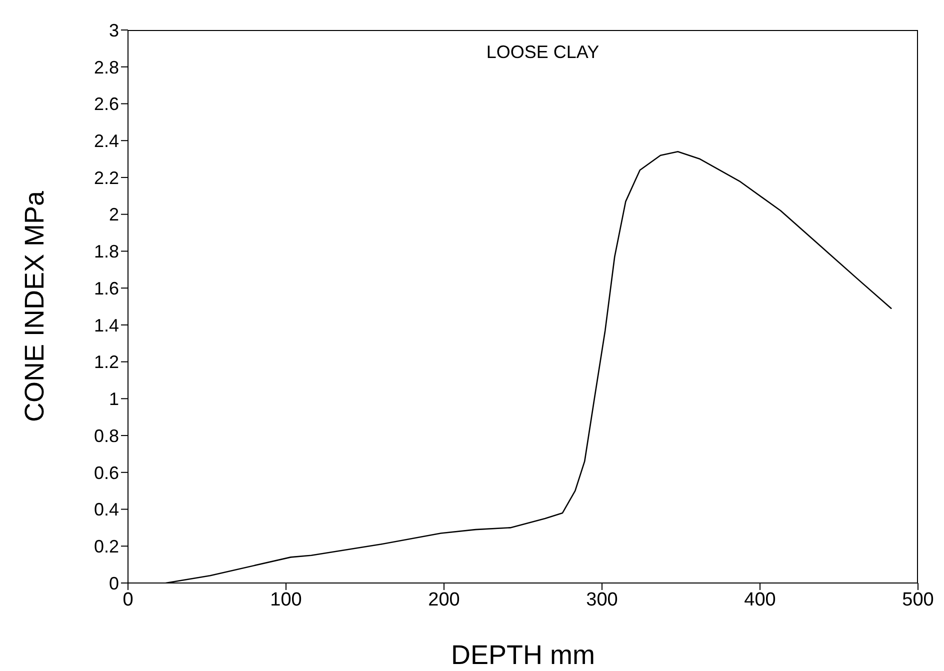 The image size is (944, 671). What do you see at coordinates (918, 599) in the screenshot?
I see `x-tick-label: 500` at bounding box center [918, 599].